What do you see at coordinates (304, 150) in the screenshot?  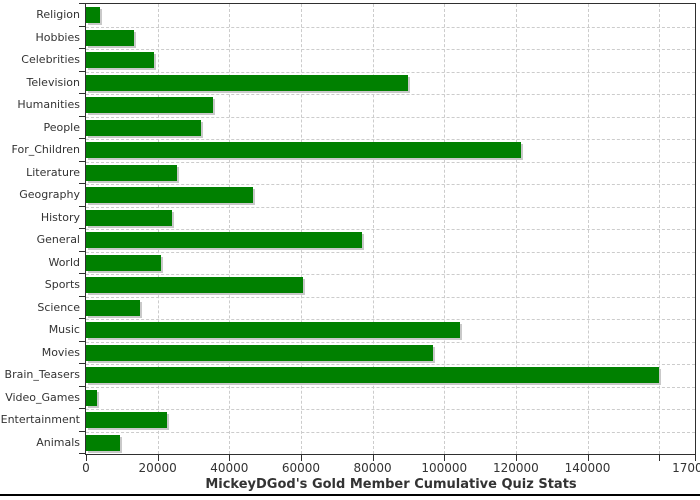 I see `bar-for_children` at bounding box center [304, 150].